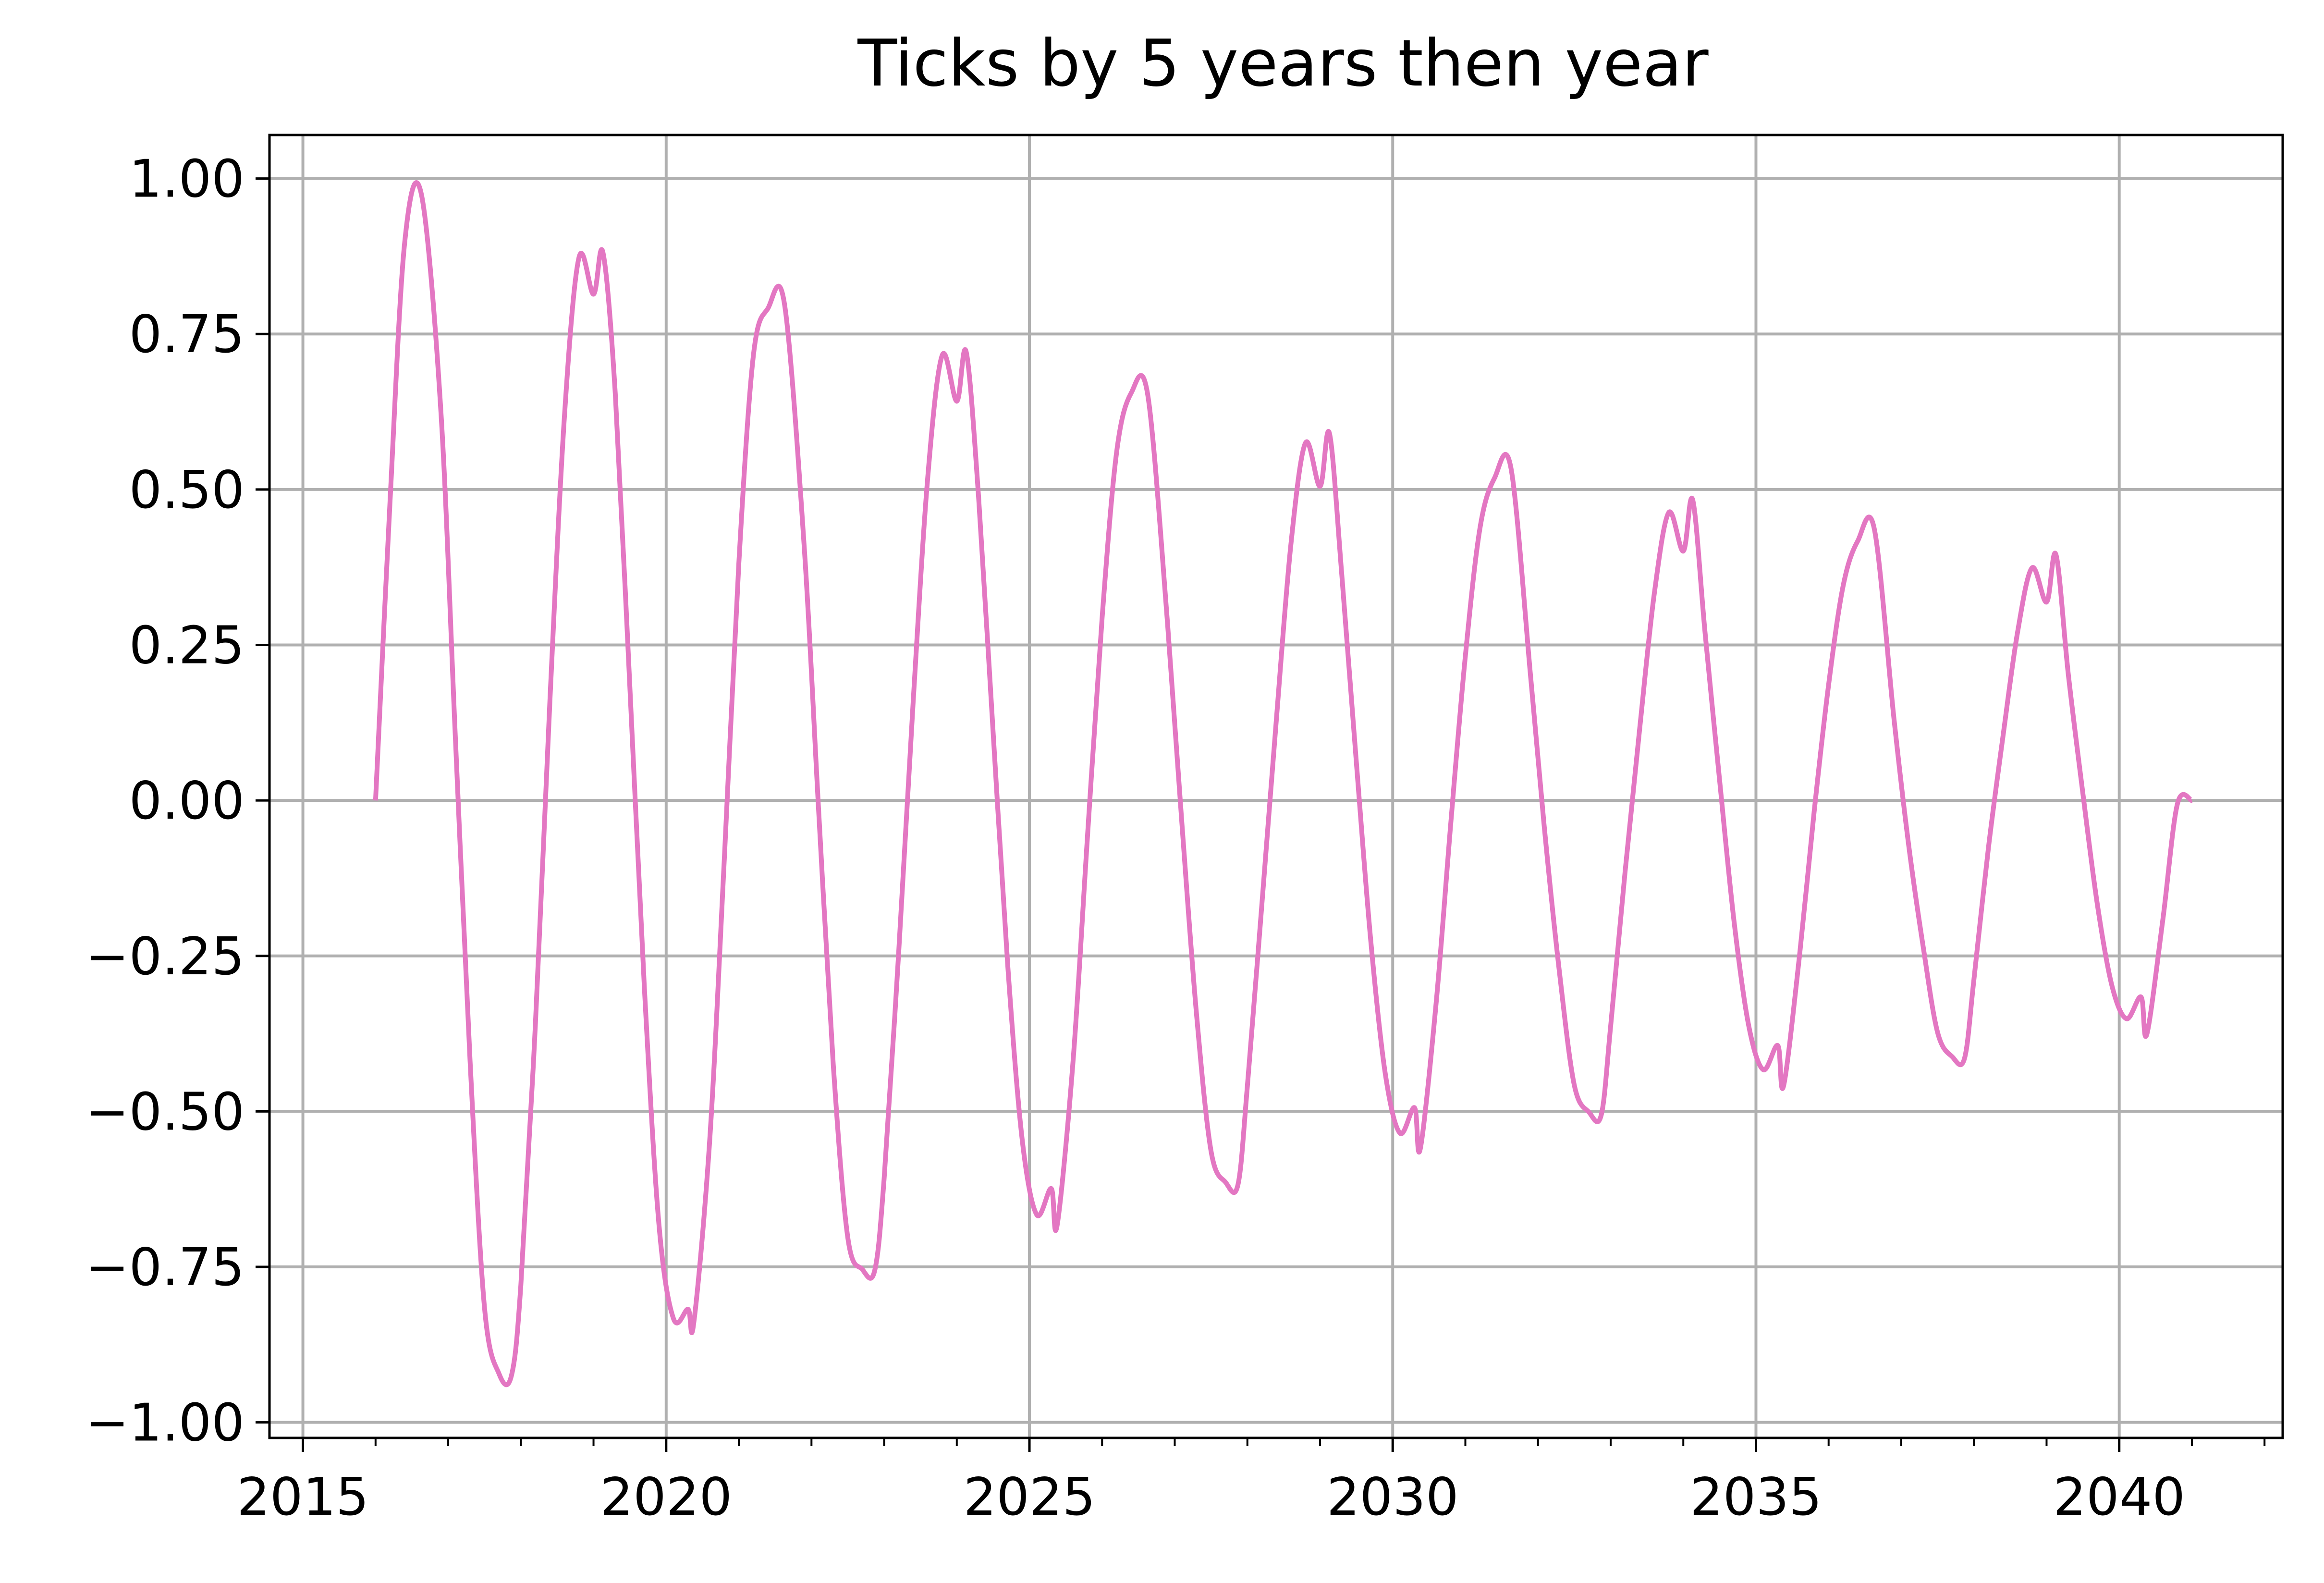  Describe the element at coordinates (187, 645) in the screenshot. I see `y-tick-label: 0.25` at that location.